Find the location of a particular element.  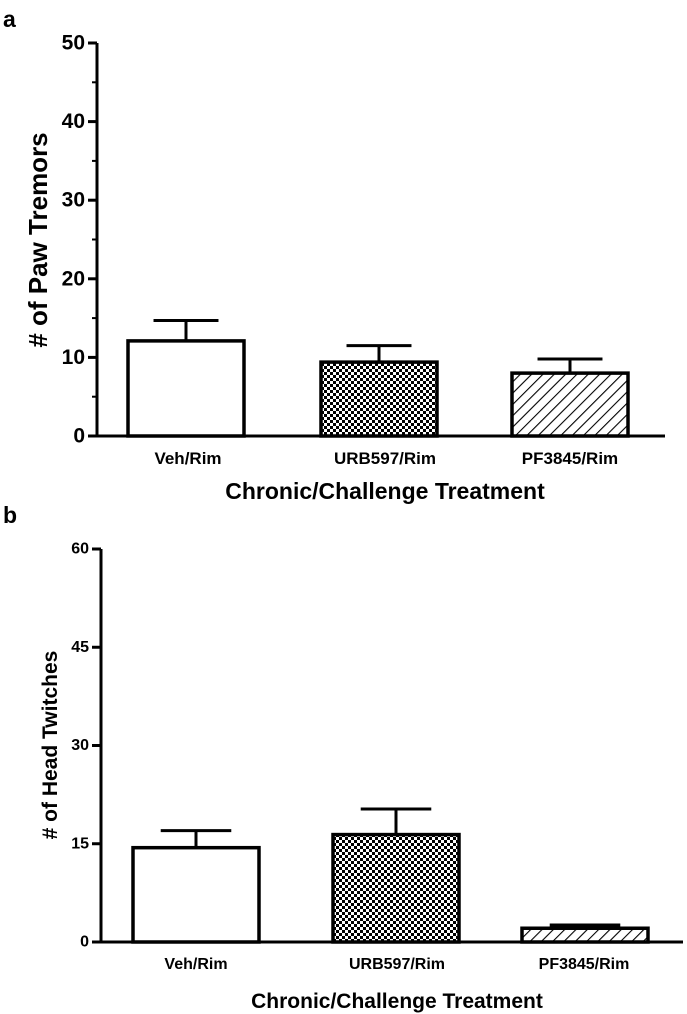

panel-a-category-label: PF3845/Rim is located at coordinates (570, 458).